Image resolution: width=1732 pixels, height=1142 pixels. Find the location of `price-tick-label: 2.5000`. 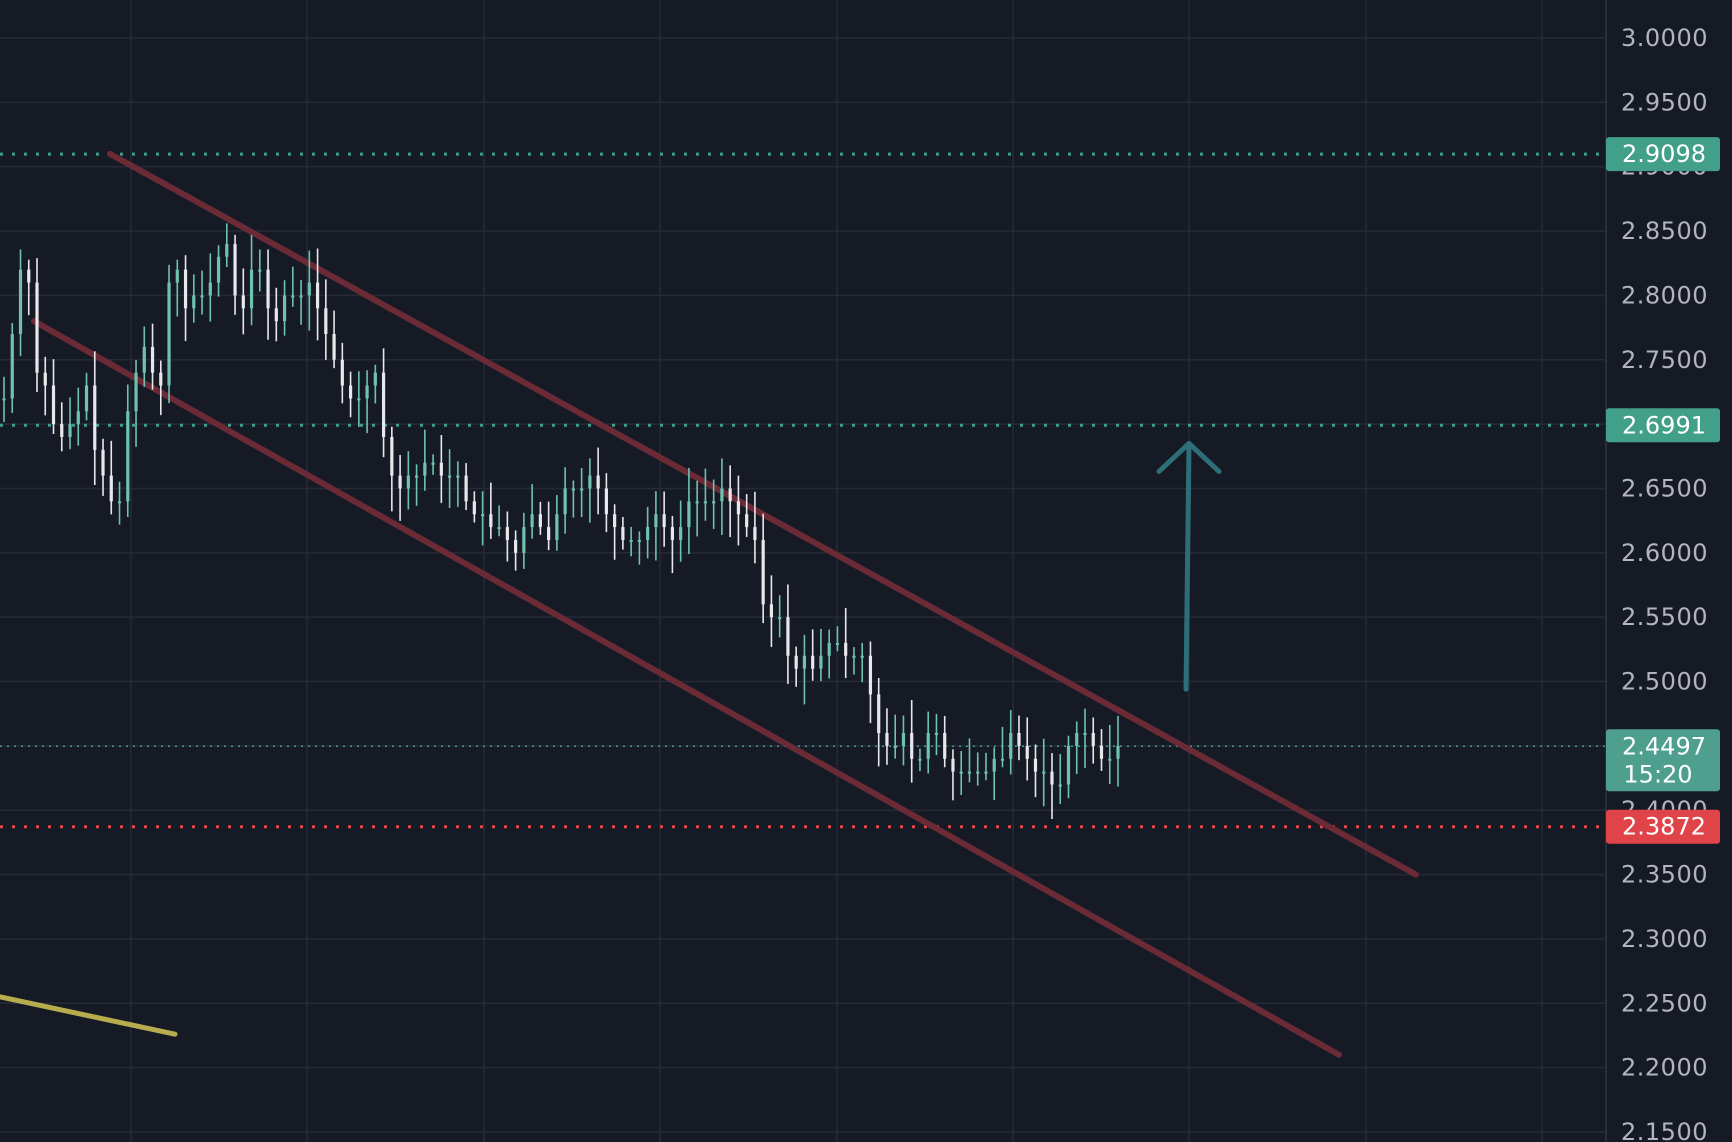

price-tick-label: 2.5000 is located at coordinates (1664, 682).